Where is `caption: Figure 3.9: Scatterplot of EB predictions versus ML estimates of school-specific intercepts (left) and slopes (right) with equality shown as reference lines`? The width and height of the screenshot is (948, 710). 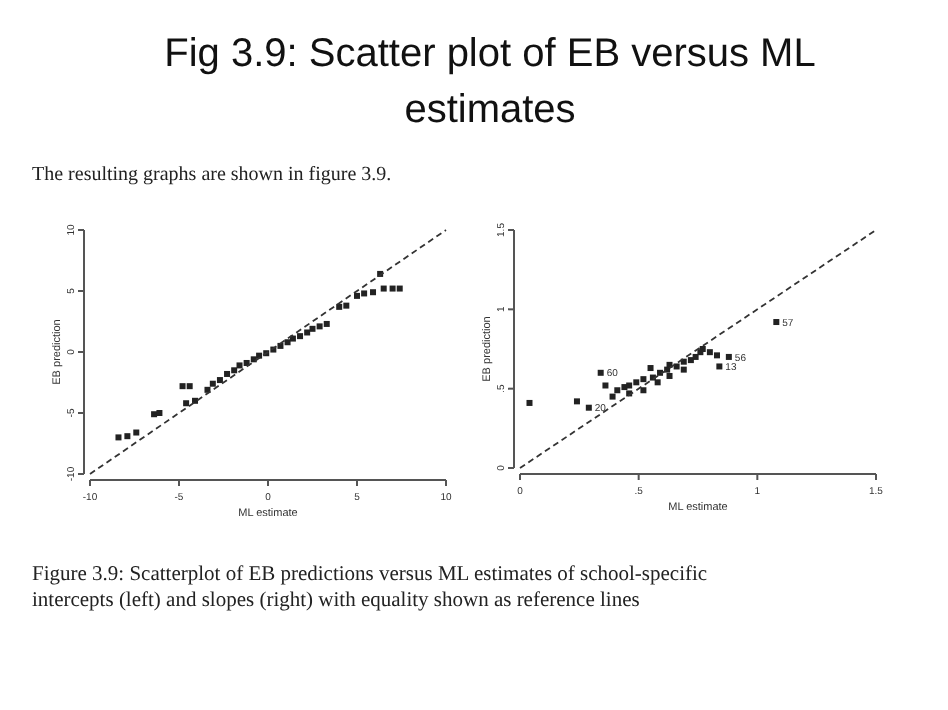 caption: Figure 3.9: Scatterplot of EB predictions versus ML estimates of school-specific intercepts (left) and slopes (right) with equality shown as reference lines is located at coordinates (370, 588).